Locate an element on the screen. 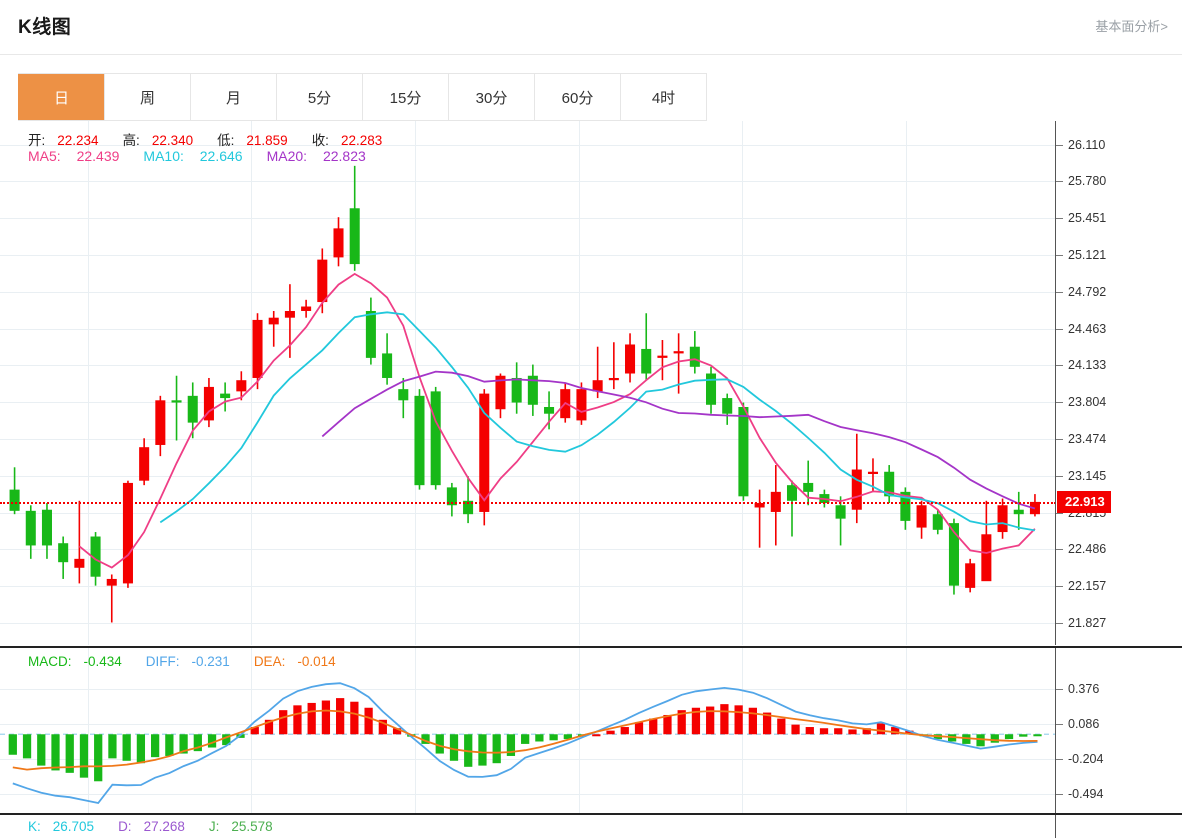  tab-label: 4时 is located at coordinates (663, 98).